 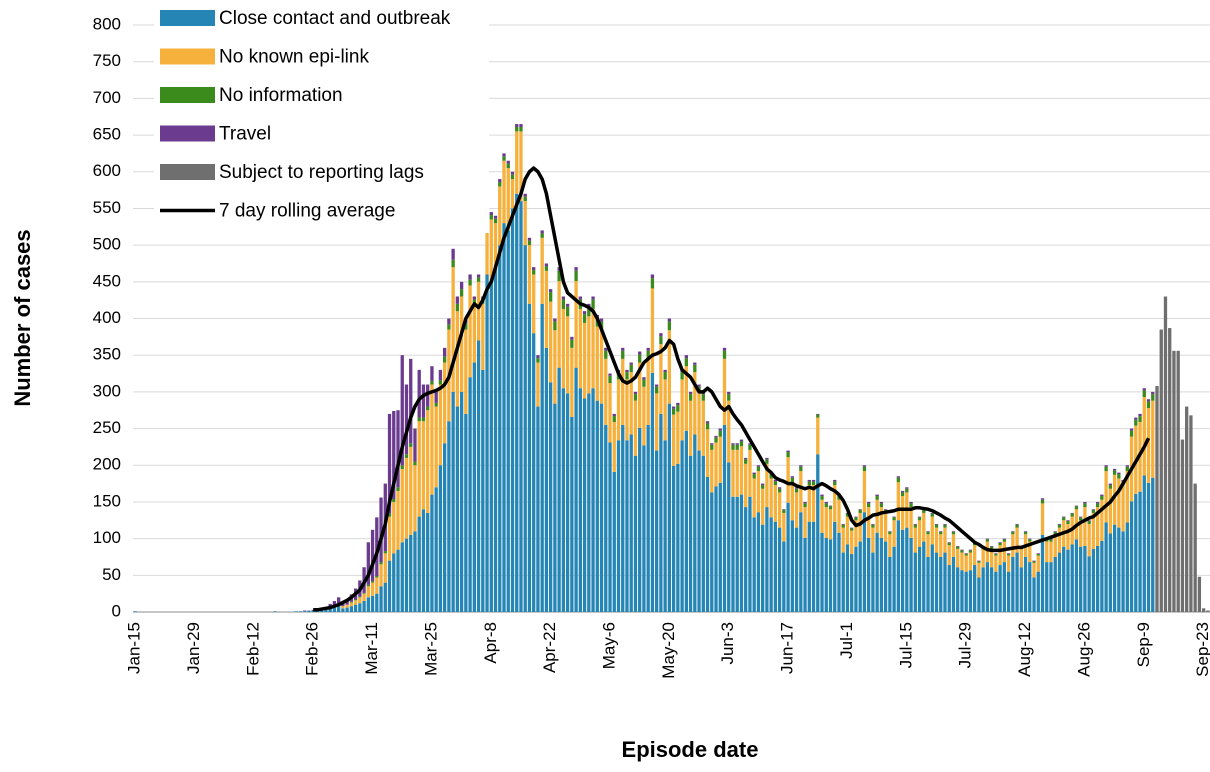 I want to click on x-tick-label: Mar-11, so click(x=371, y=648).